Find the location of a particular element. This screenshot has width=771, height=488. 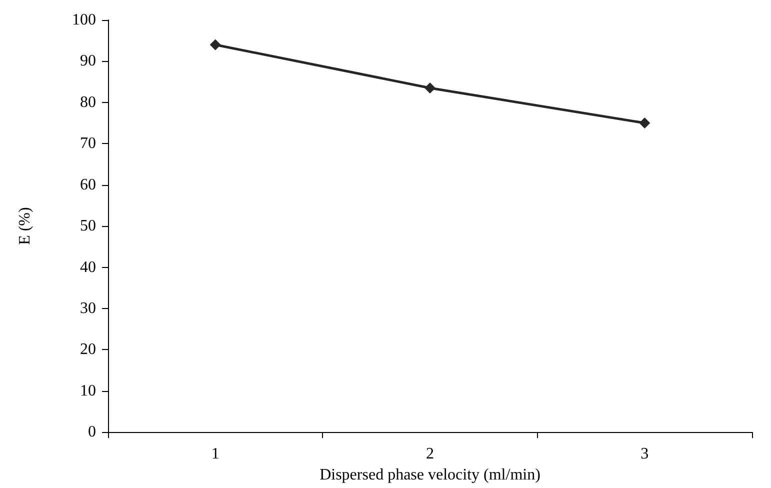

y-tick-label: 60 is located at coordinates (88, 185).